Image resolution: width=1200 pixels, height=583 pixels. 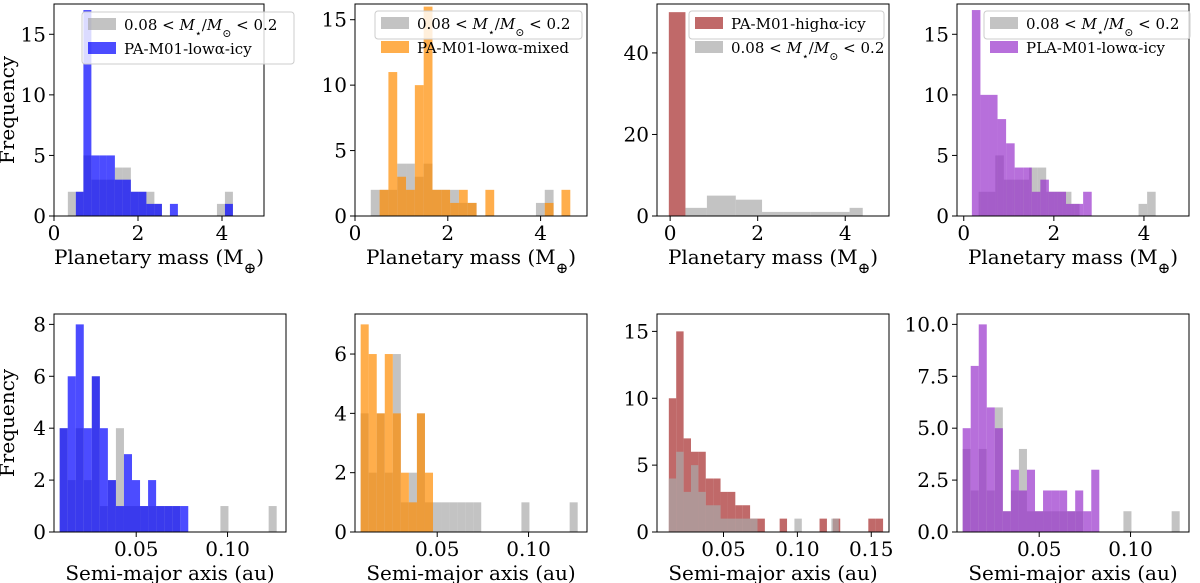 I want to click on y-tick-label: 5, so click(x=642, y=465).